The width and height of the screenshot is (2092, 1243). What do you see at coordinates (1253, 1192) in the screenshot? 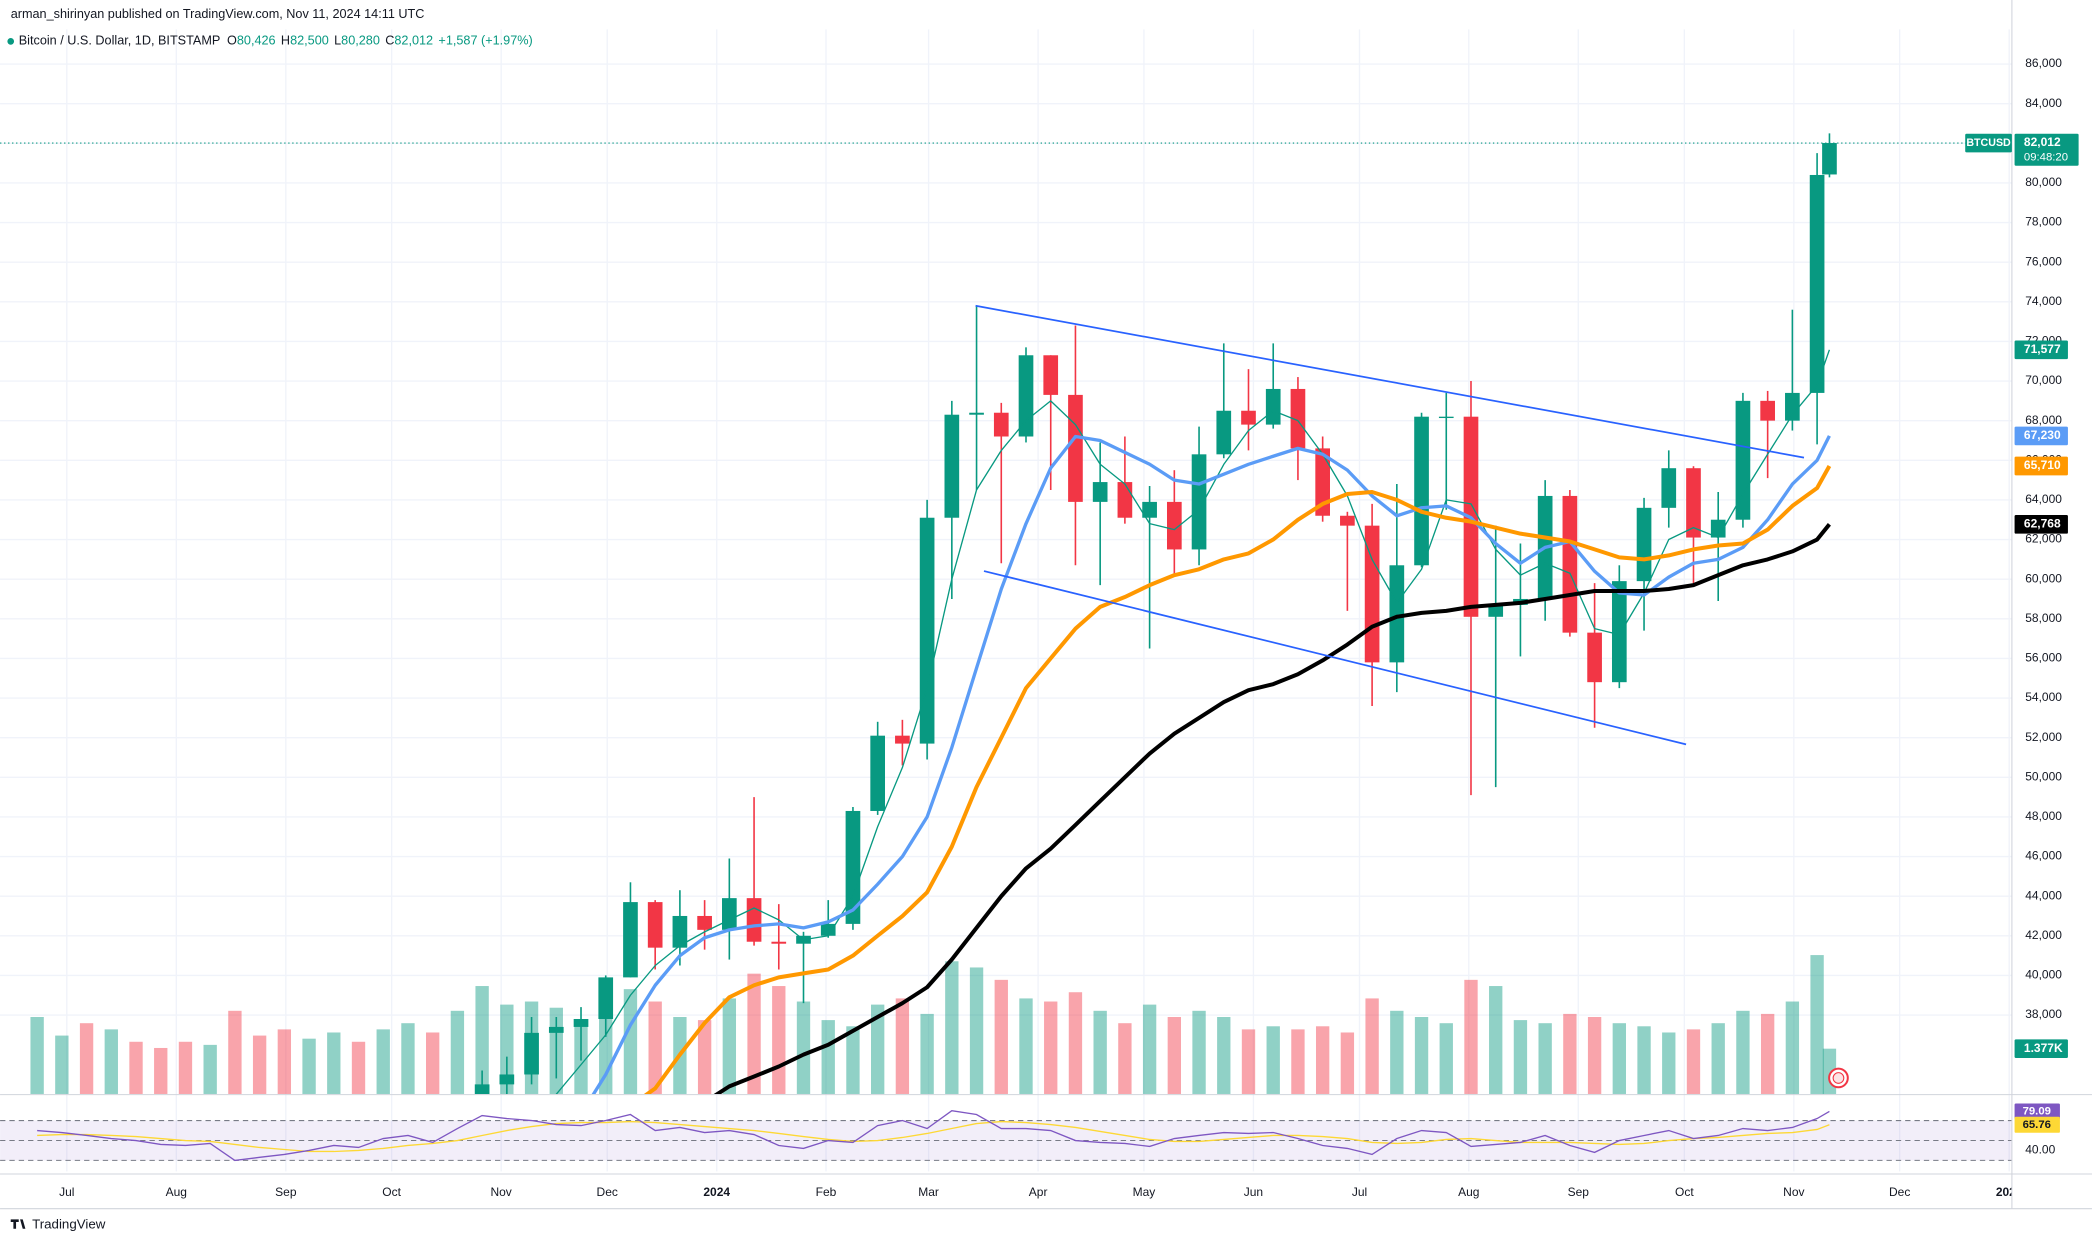
I see `x-tick-label: Jun` at bounding box center [1253, 1192].